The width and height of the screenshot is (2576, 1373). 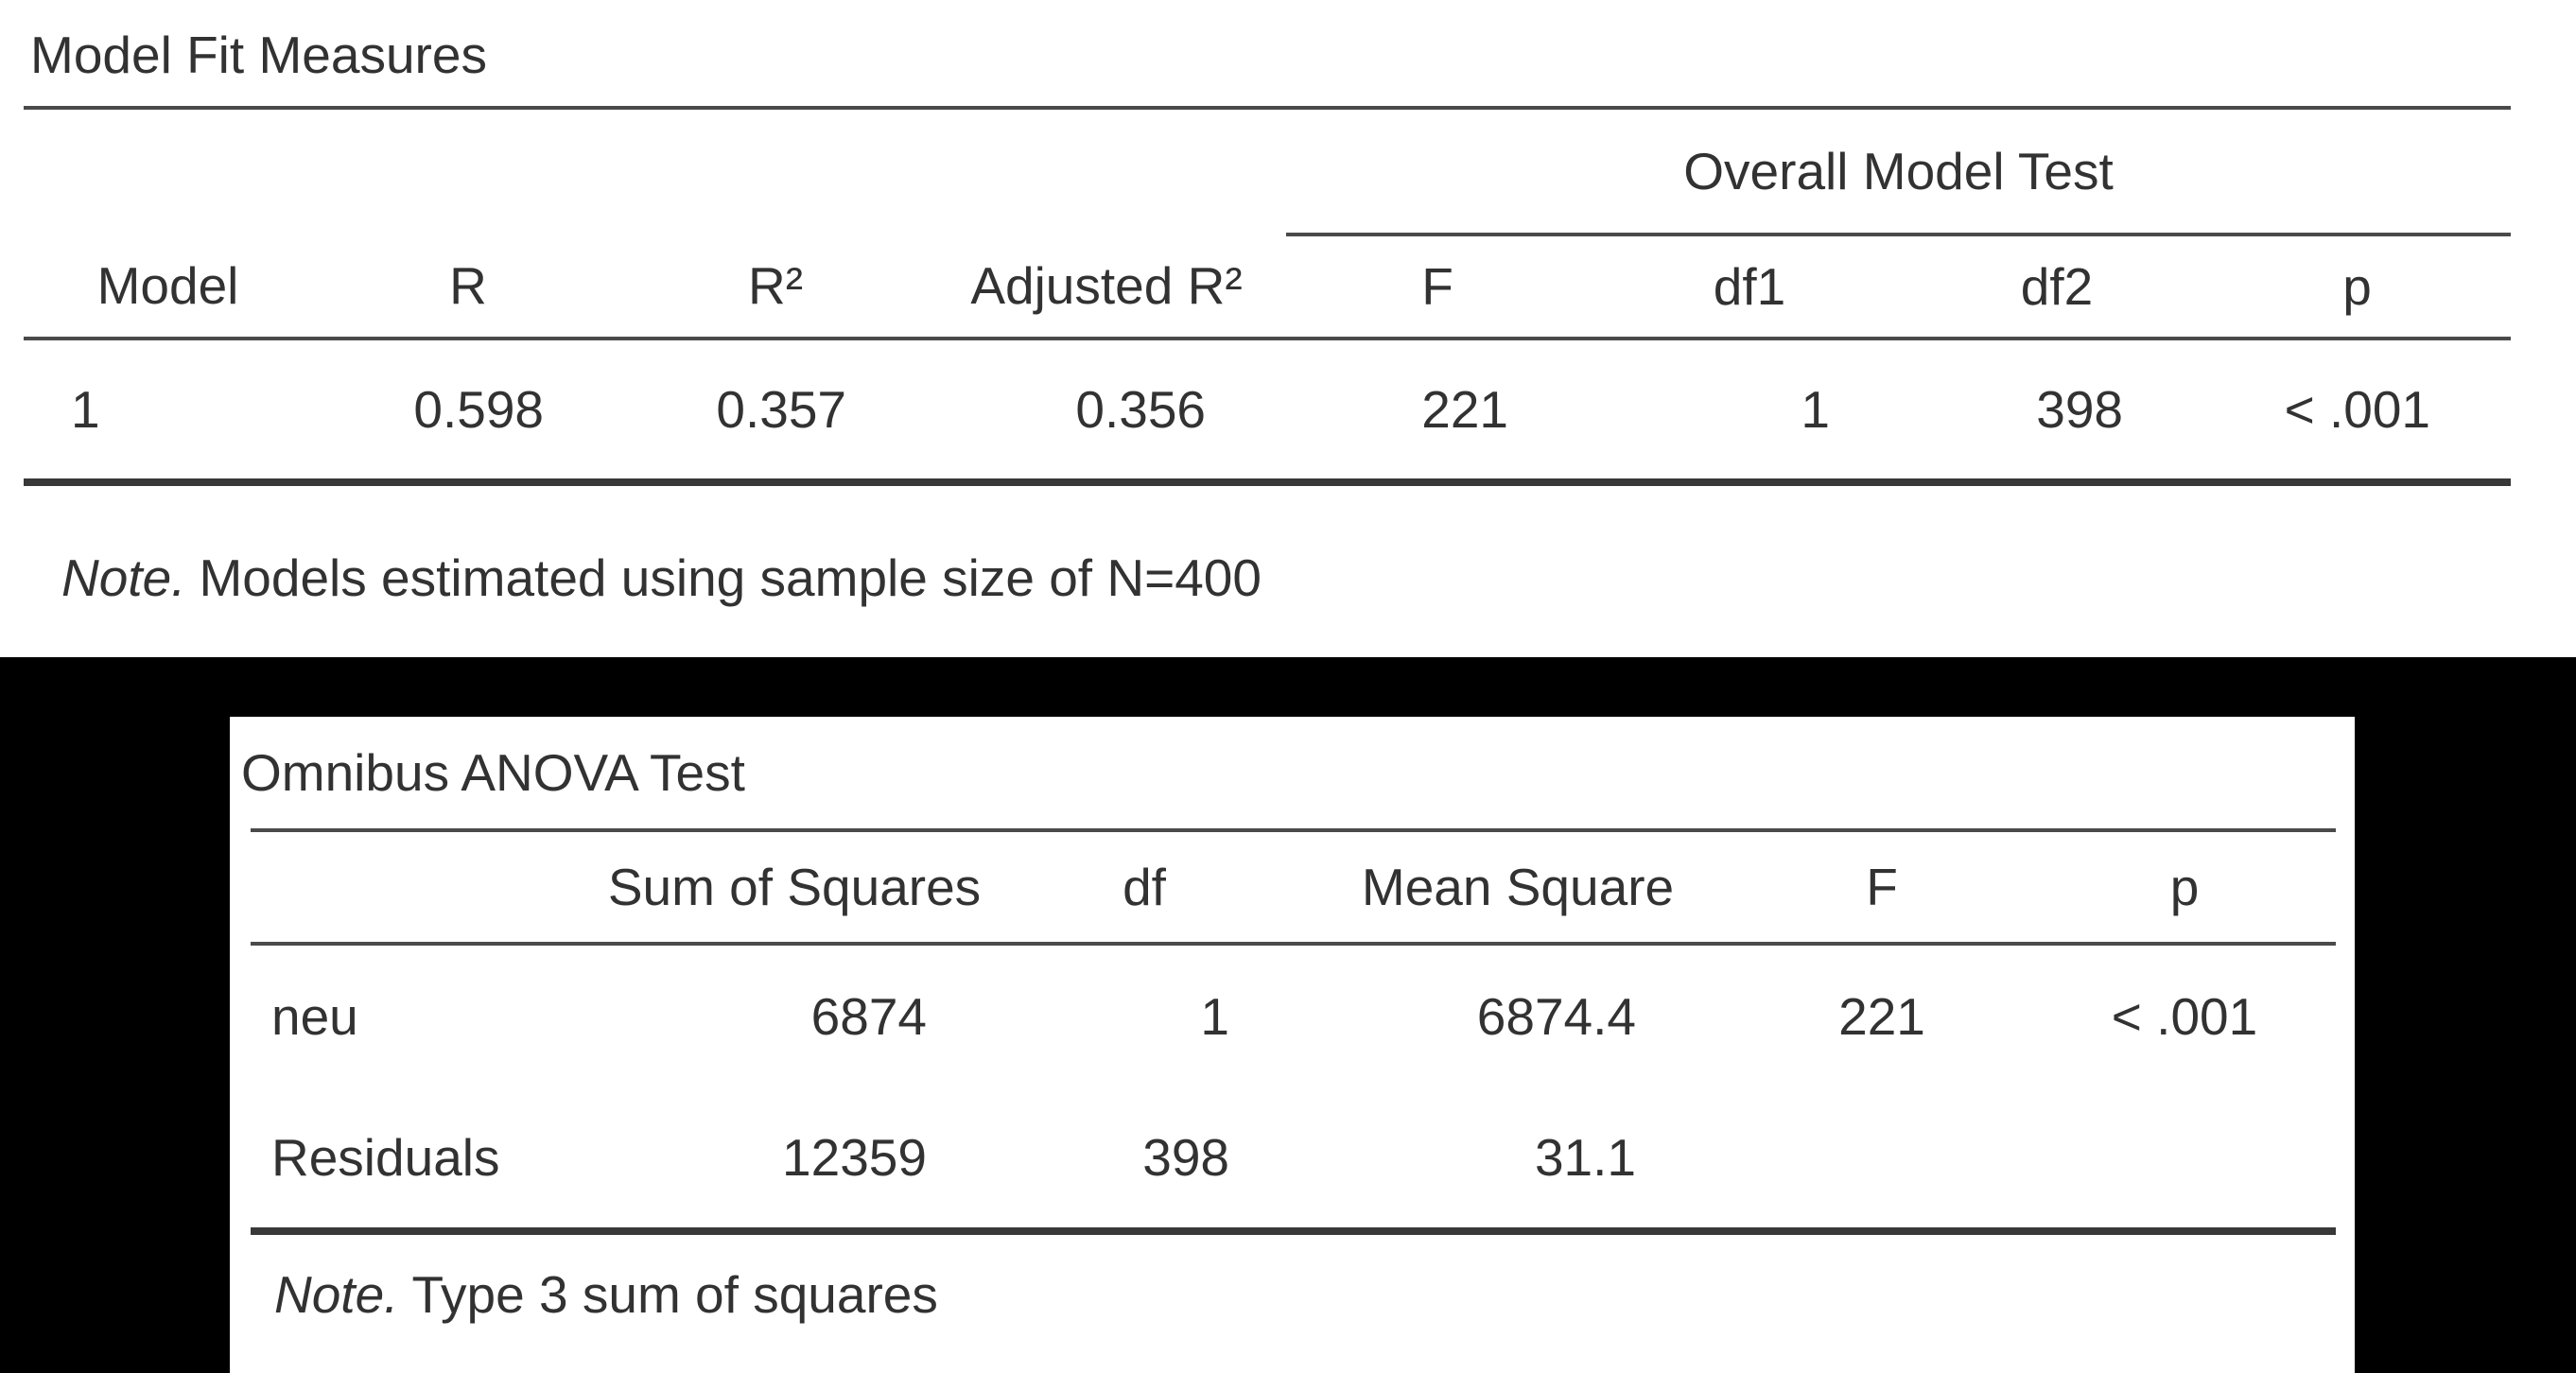 I want to click on col-header-model: Model, so click(x=168, y=287).